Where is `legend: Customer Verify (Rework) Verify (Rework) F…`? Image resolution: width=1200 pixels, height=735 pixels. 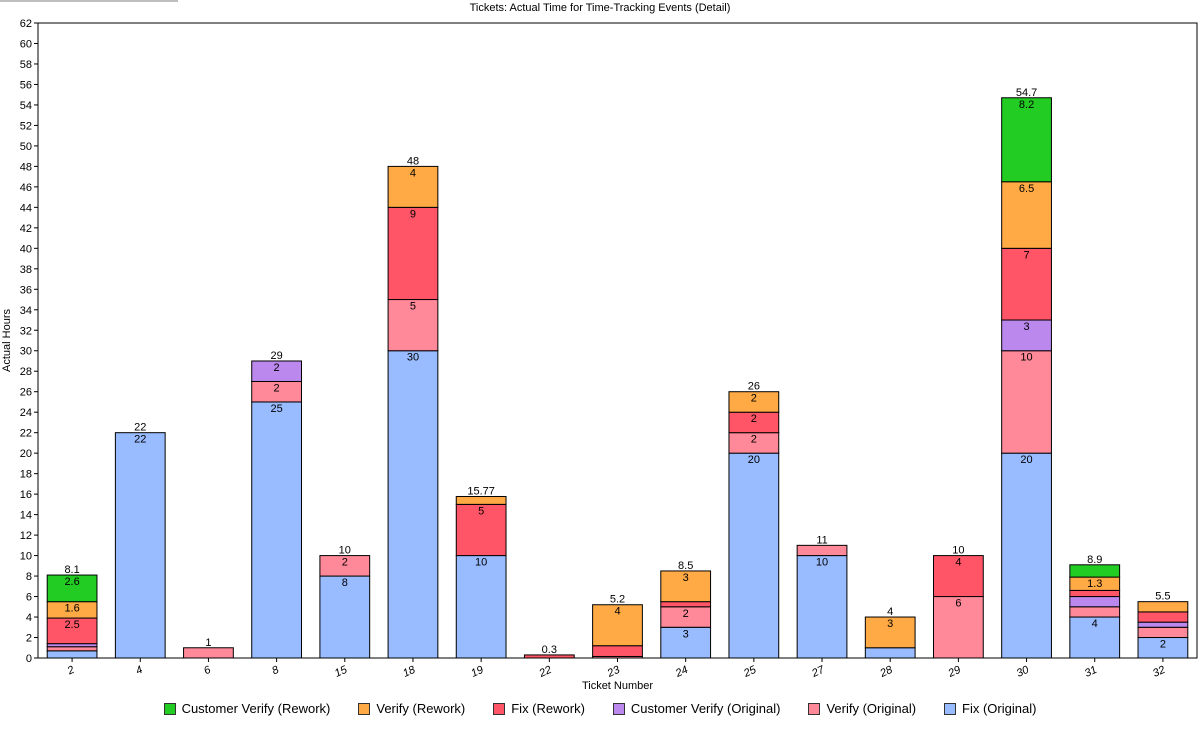 legend: Customer Verify (Rework) Verify (Rework) F… is located at coordinates (600, 708).